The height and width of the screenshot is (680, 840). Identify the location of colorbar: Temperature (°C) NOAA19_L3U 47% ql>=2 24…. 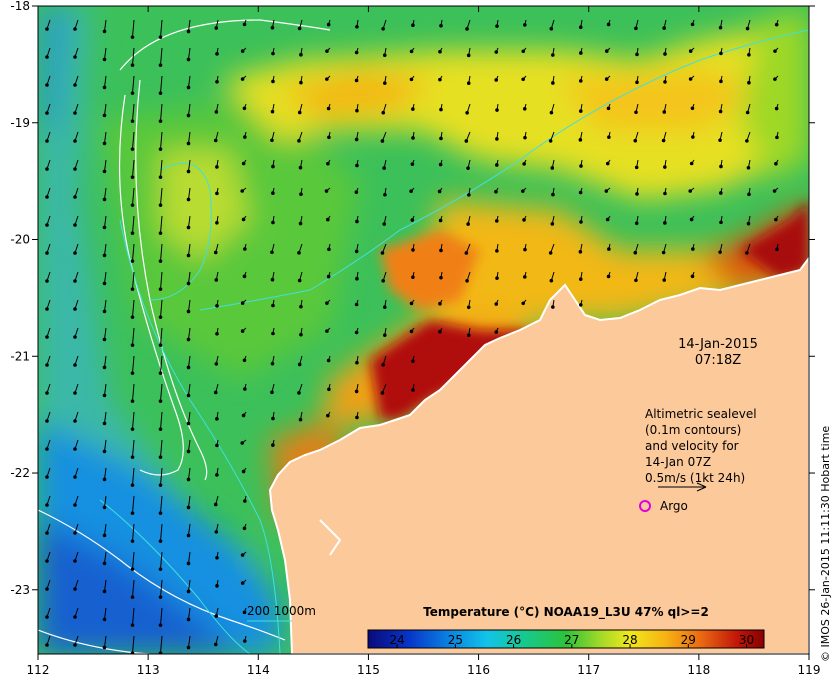
(566, 627).